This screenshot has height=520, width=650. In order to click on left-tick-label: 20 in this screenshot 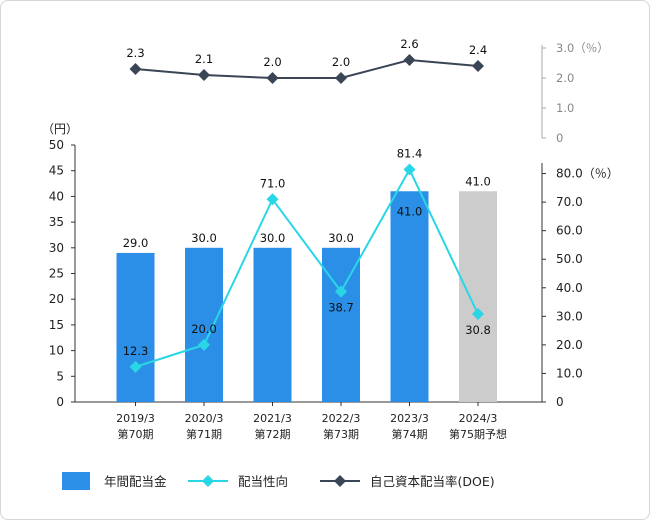, I will do `click(56, 299)`.